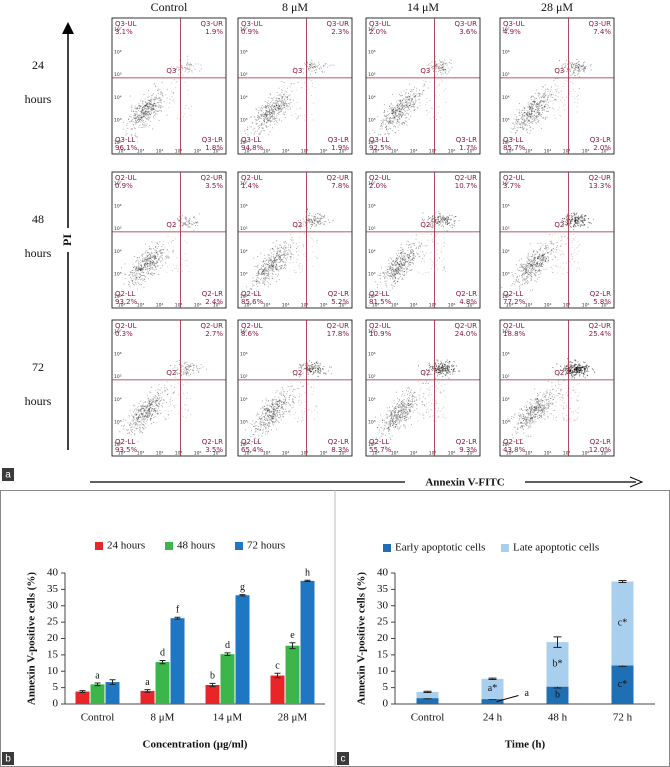 This screenshot has height=767, width=670. I want to click on quadrant-percent: 10.7%, so click(466, 186).